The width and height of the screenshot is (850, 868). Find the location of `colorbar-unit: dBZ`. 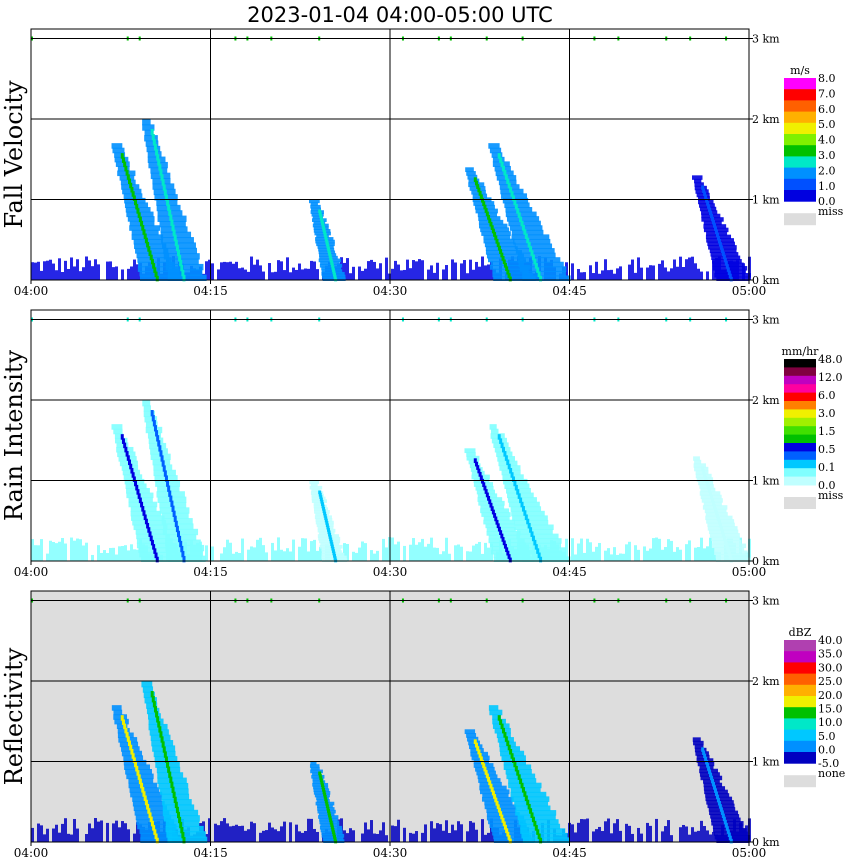

colorbar-unit: dBZ is located at coordinates (800, 632).